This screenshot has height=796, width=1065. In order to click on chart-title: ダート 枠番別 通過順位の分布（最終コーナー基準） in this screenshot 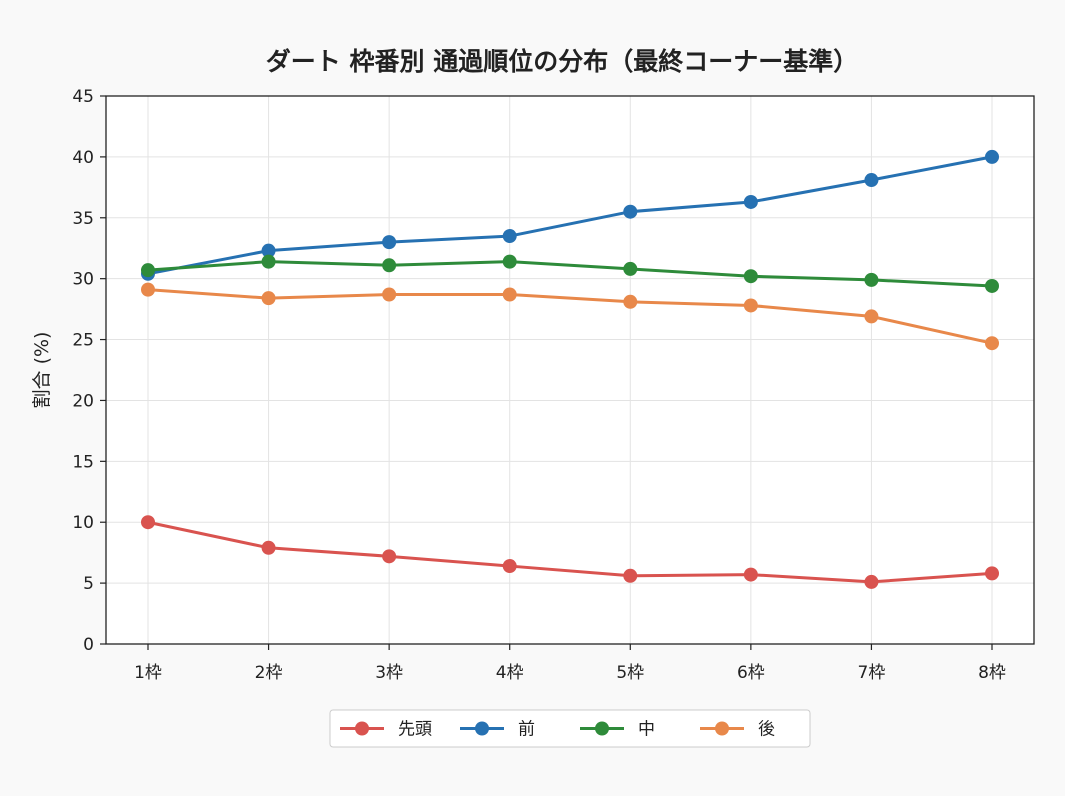, I will do `click(562, 61)`.